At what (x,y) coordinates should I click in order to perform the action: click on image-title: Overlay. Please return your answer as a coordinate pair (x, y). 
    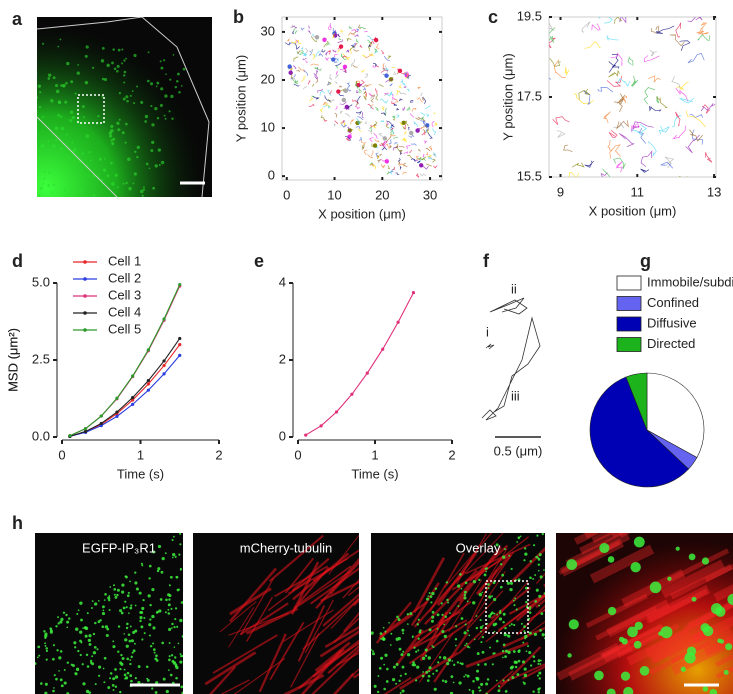
    Looking at the image, I should click on (478, 547).